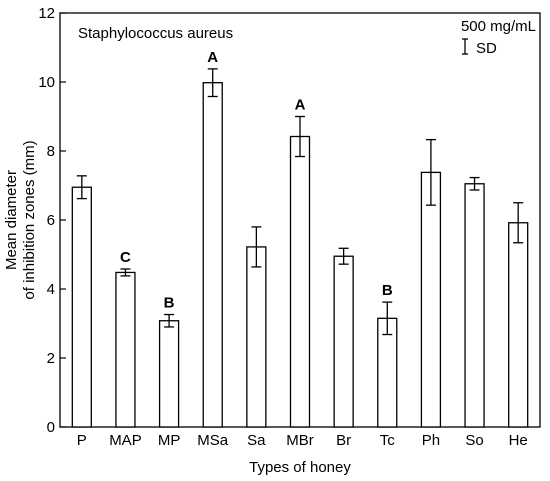 Image resolution: width=550 pixels, height=481 pixels. I want to click on x-tick-label: He, so click(518, 440).